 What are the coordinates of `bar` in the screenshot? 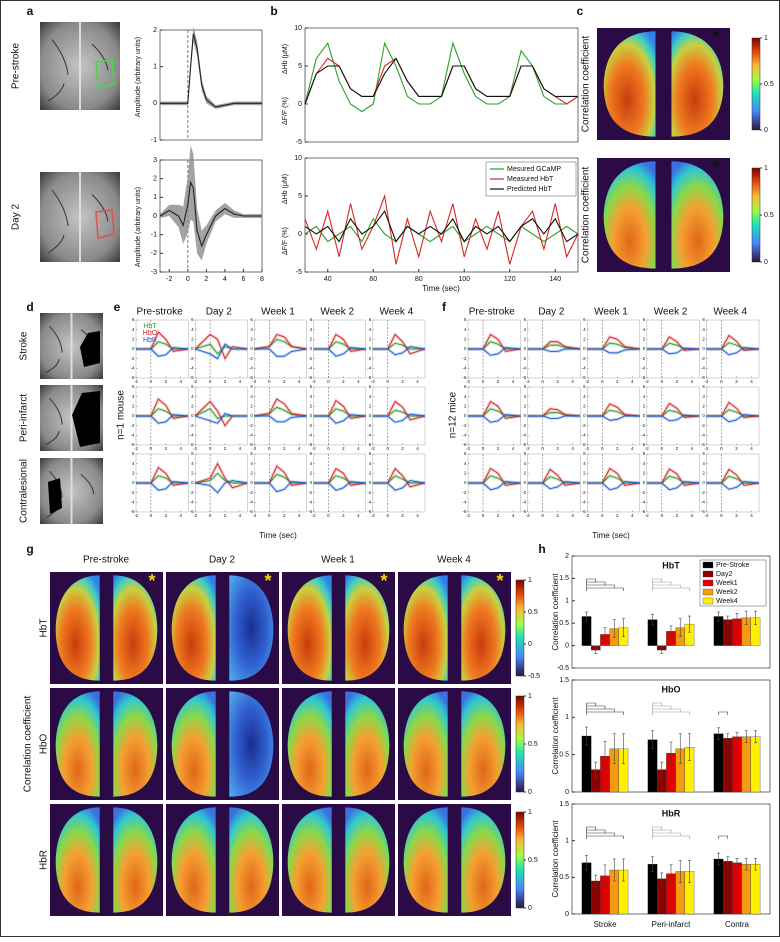 It's located at (586, 888).